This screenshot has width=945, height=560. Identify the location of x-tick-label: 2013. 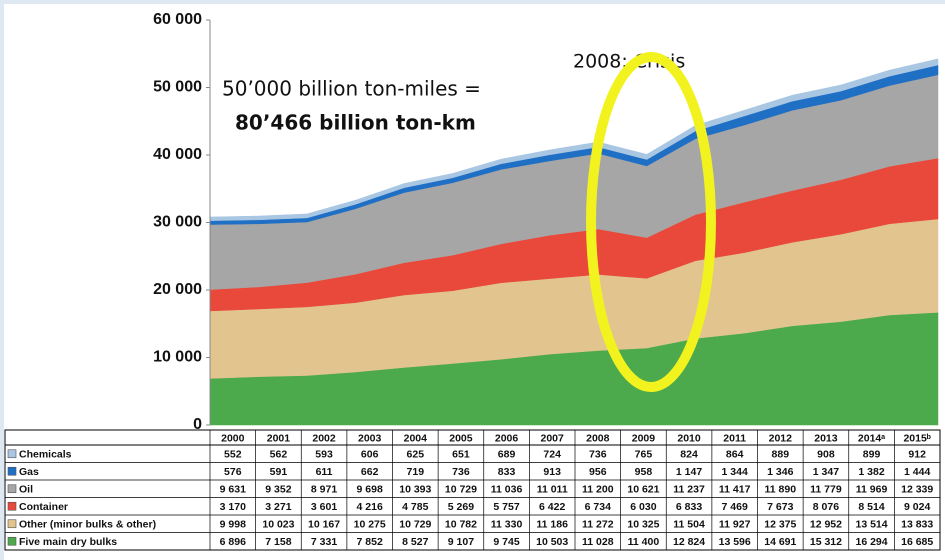
(826, 438).